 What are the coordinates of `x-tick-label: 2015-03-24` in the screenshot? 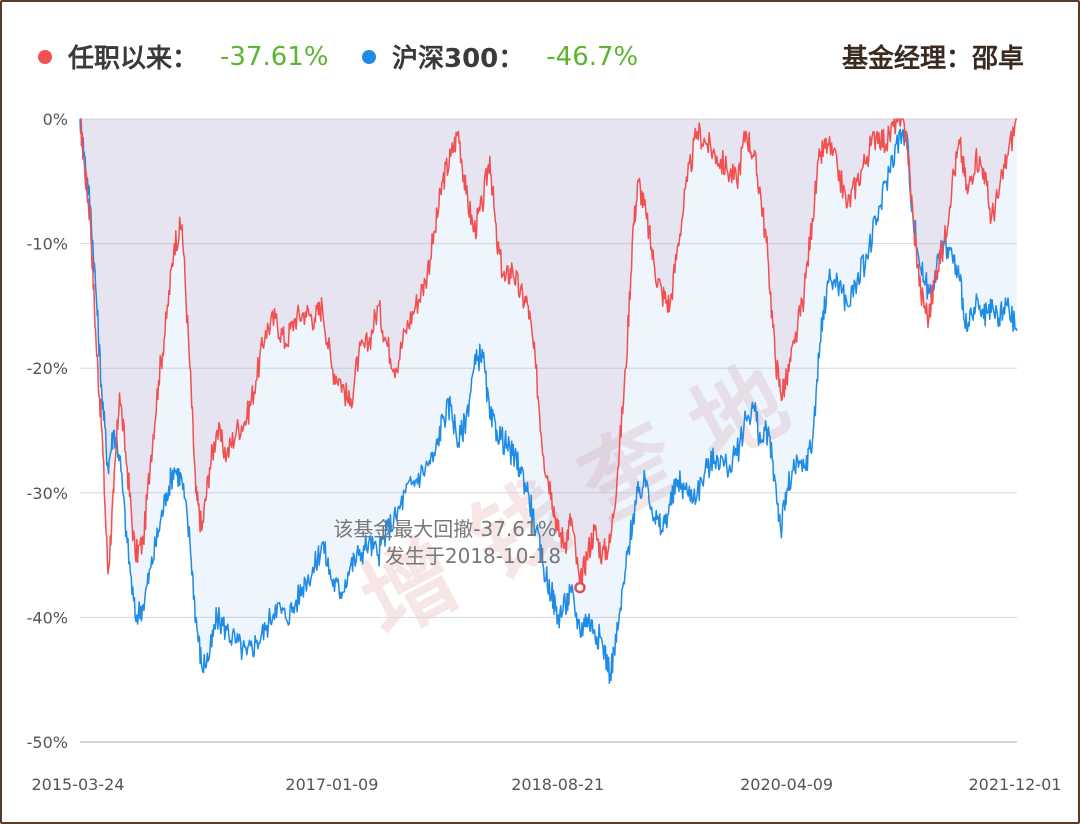 It's located at (78, 784).